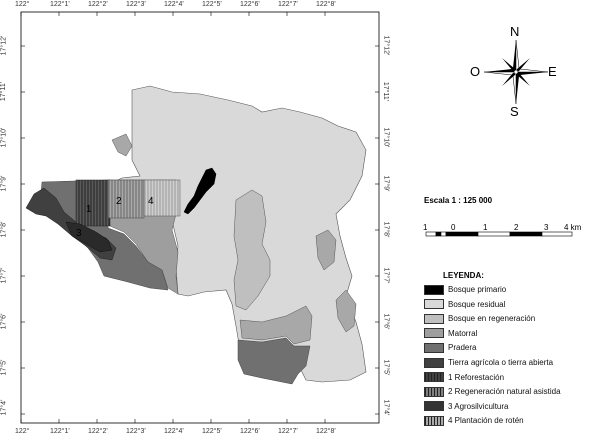  I want to click on legend-label: 1 Reforestación, so click(476, 377).